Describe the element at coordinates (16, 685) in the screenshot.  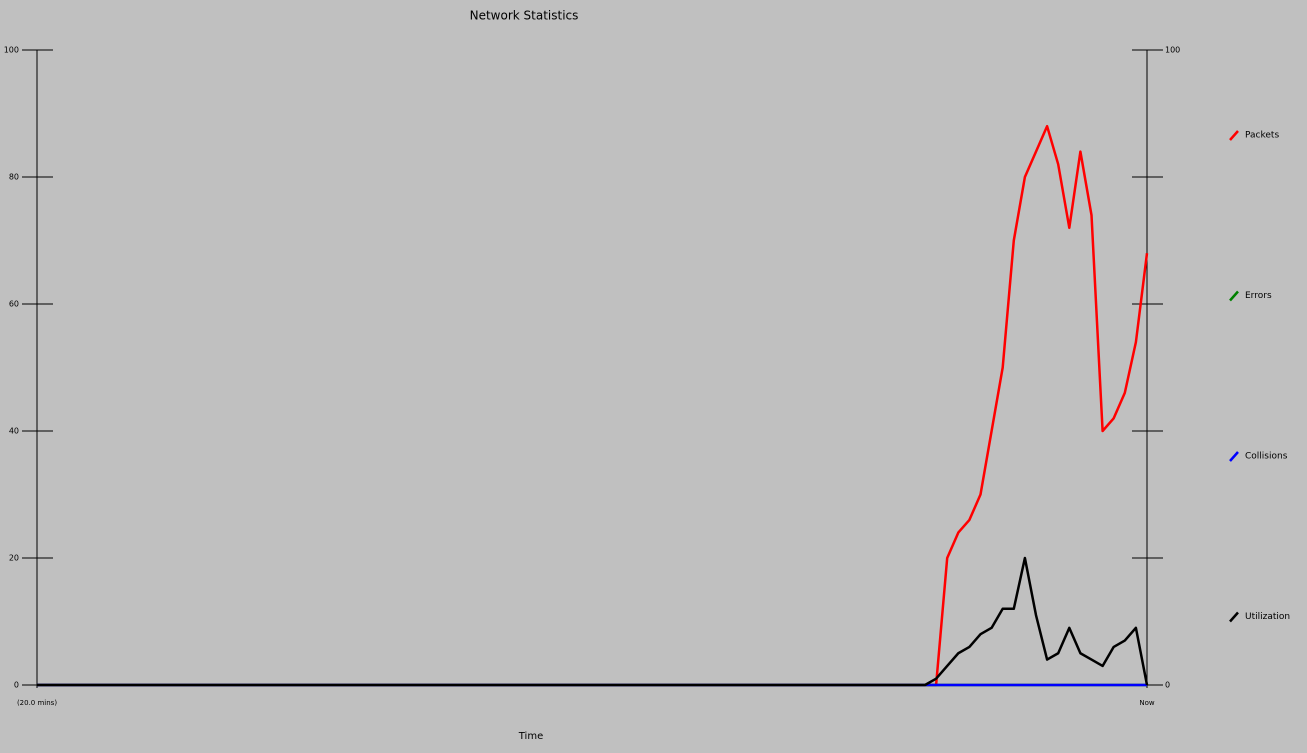
I see `y-tick-label: 0` at that location.